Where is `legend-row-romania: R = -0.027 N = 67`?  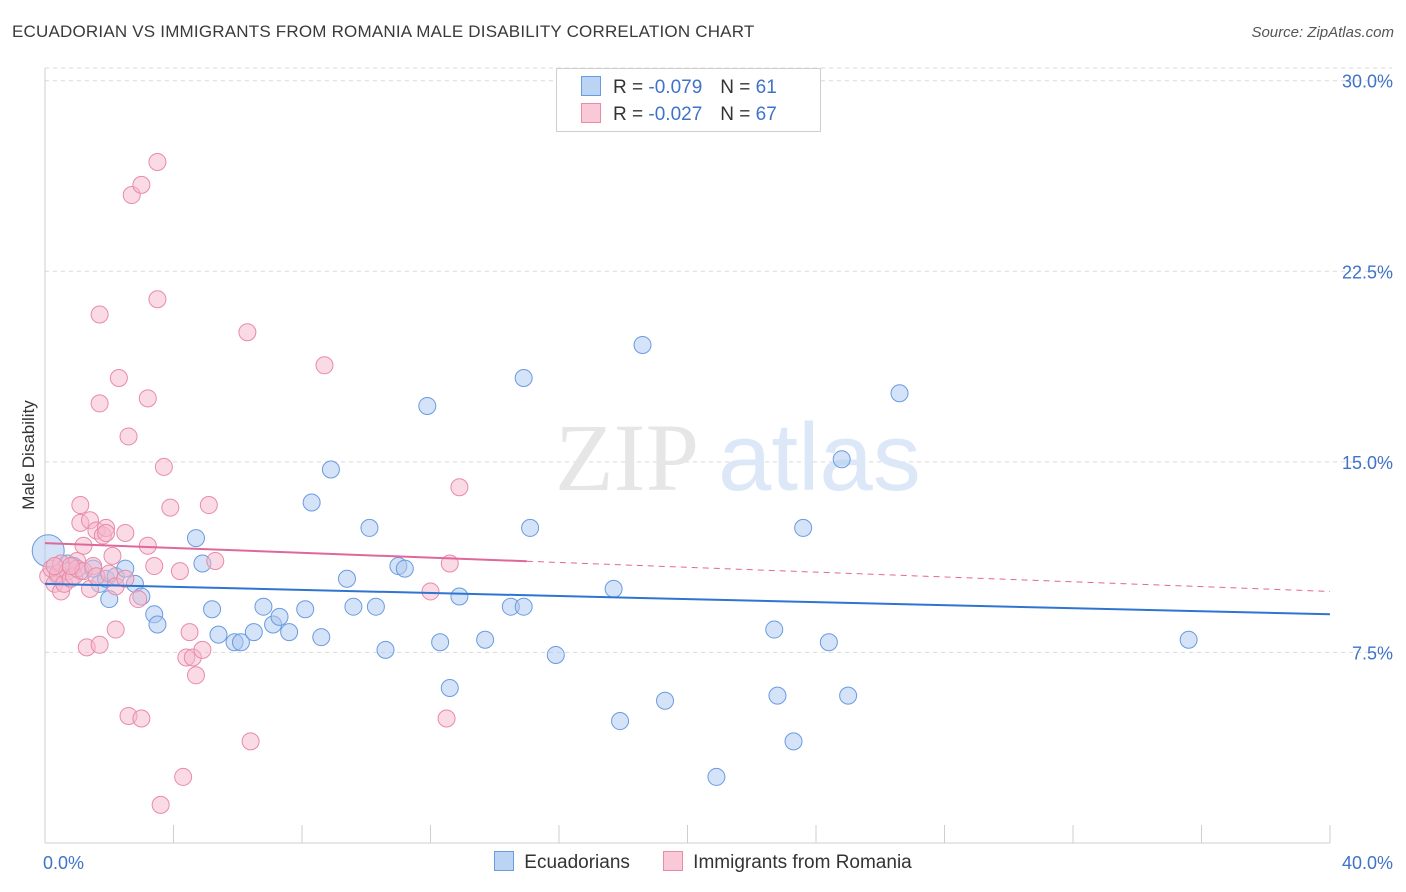 legend-row-romania: R = -0.027 N = 67 is located at coordinates (679, 115).